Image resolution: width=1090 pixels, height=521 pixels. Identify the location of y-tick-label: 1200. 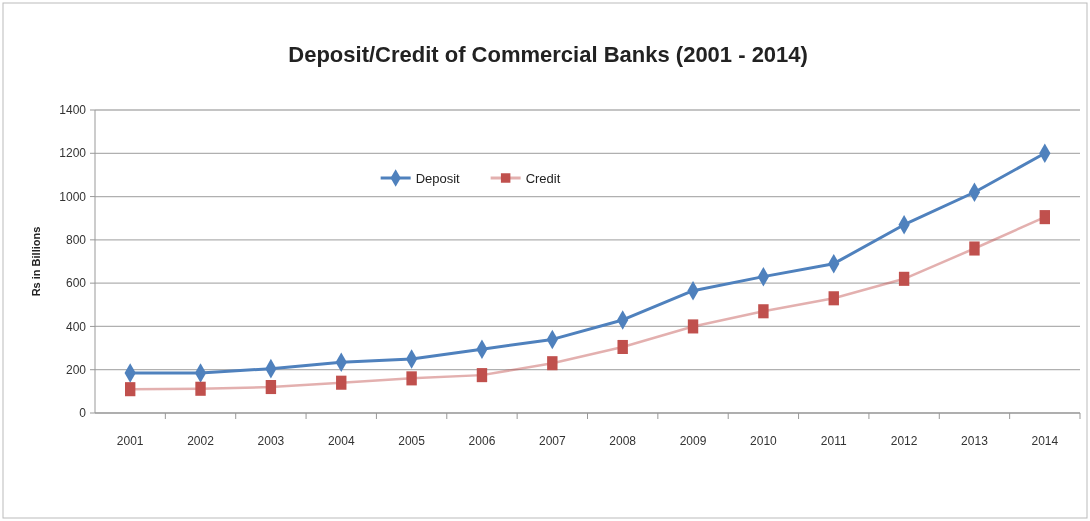
(73, 153).